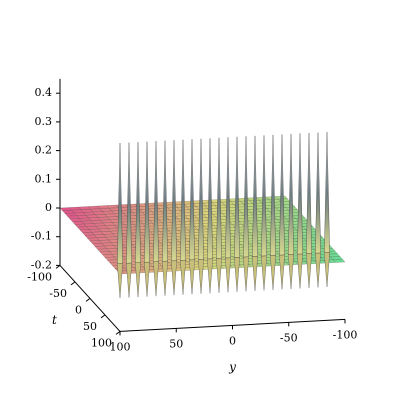  What do you see at coordinates (289, 337) in the screenshot?
I see `y-tick-label: -50` at bounding box center [289, 337].